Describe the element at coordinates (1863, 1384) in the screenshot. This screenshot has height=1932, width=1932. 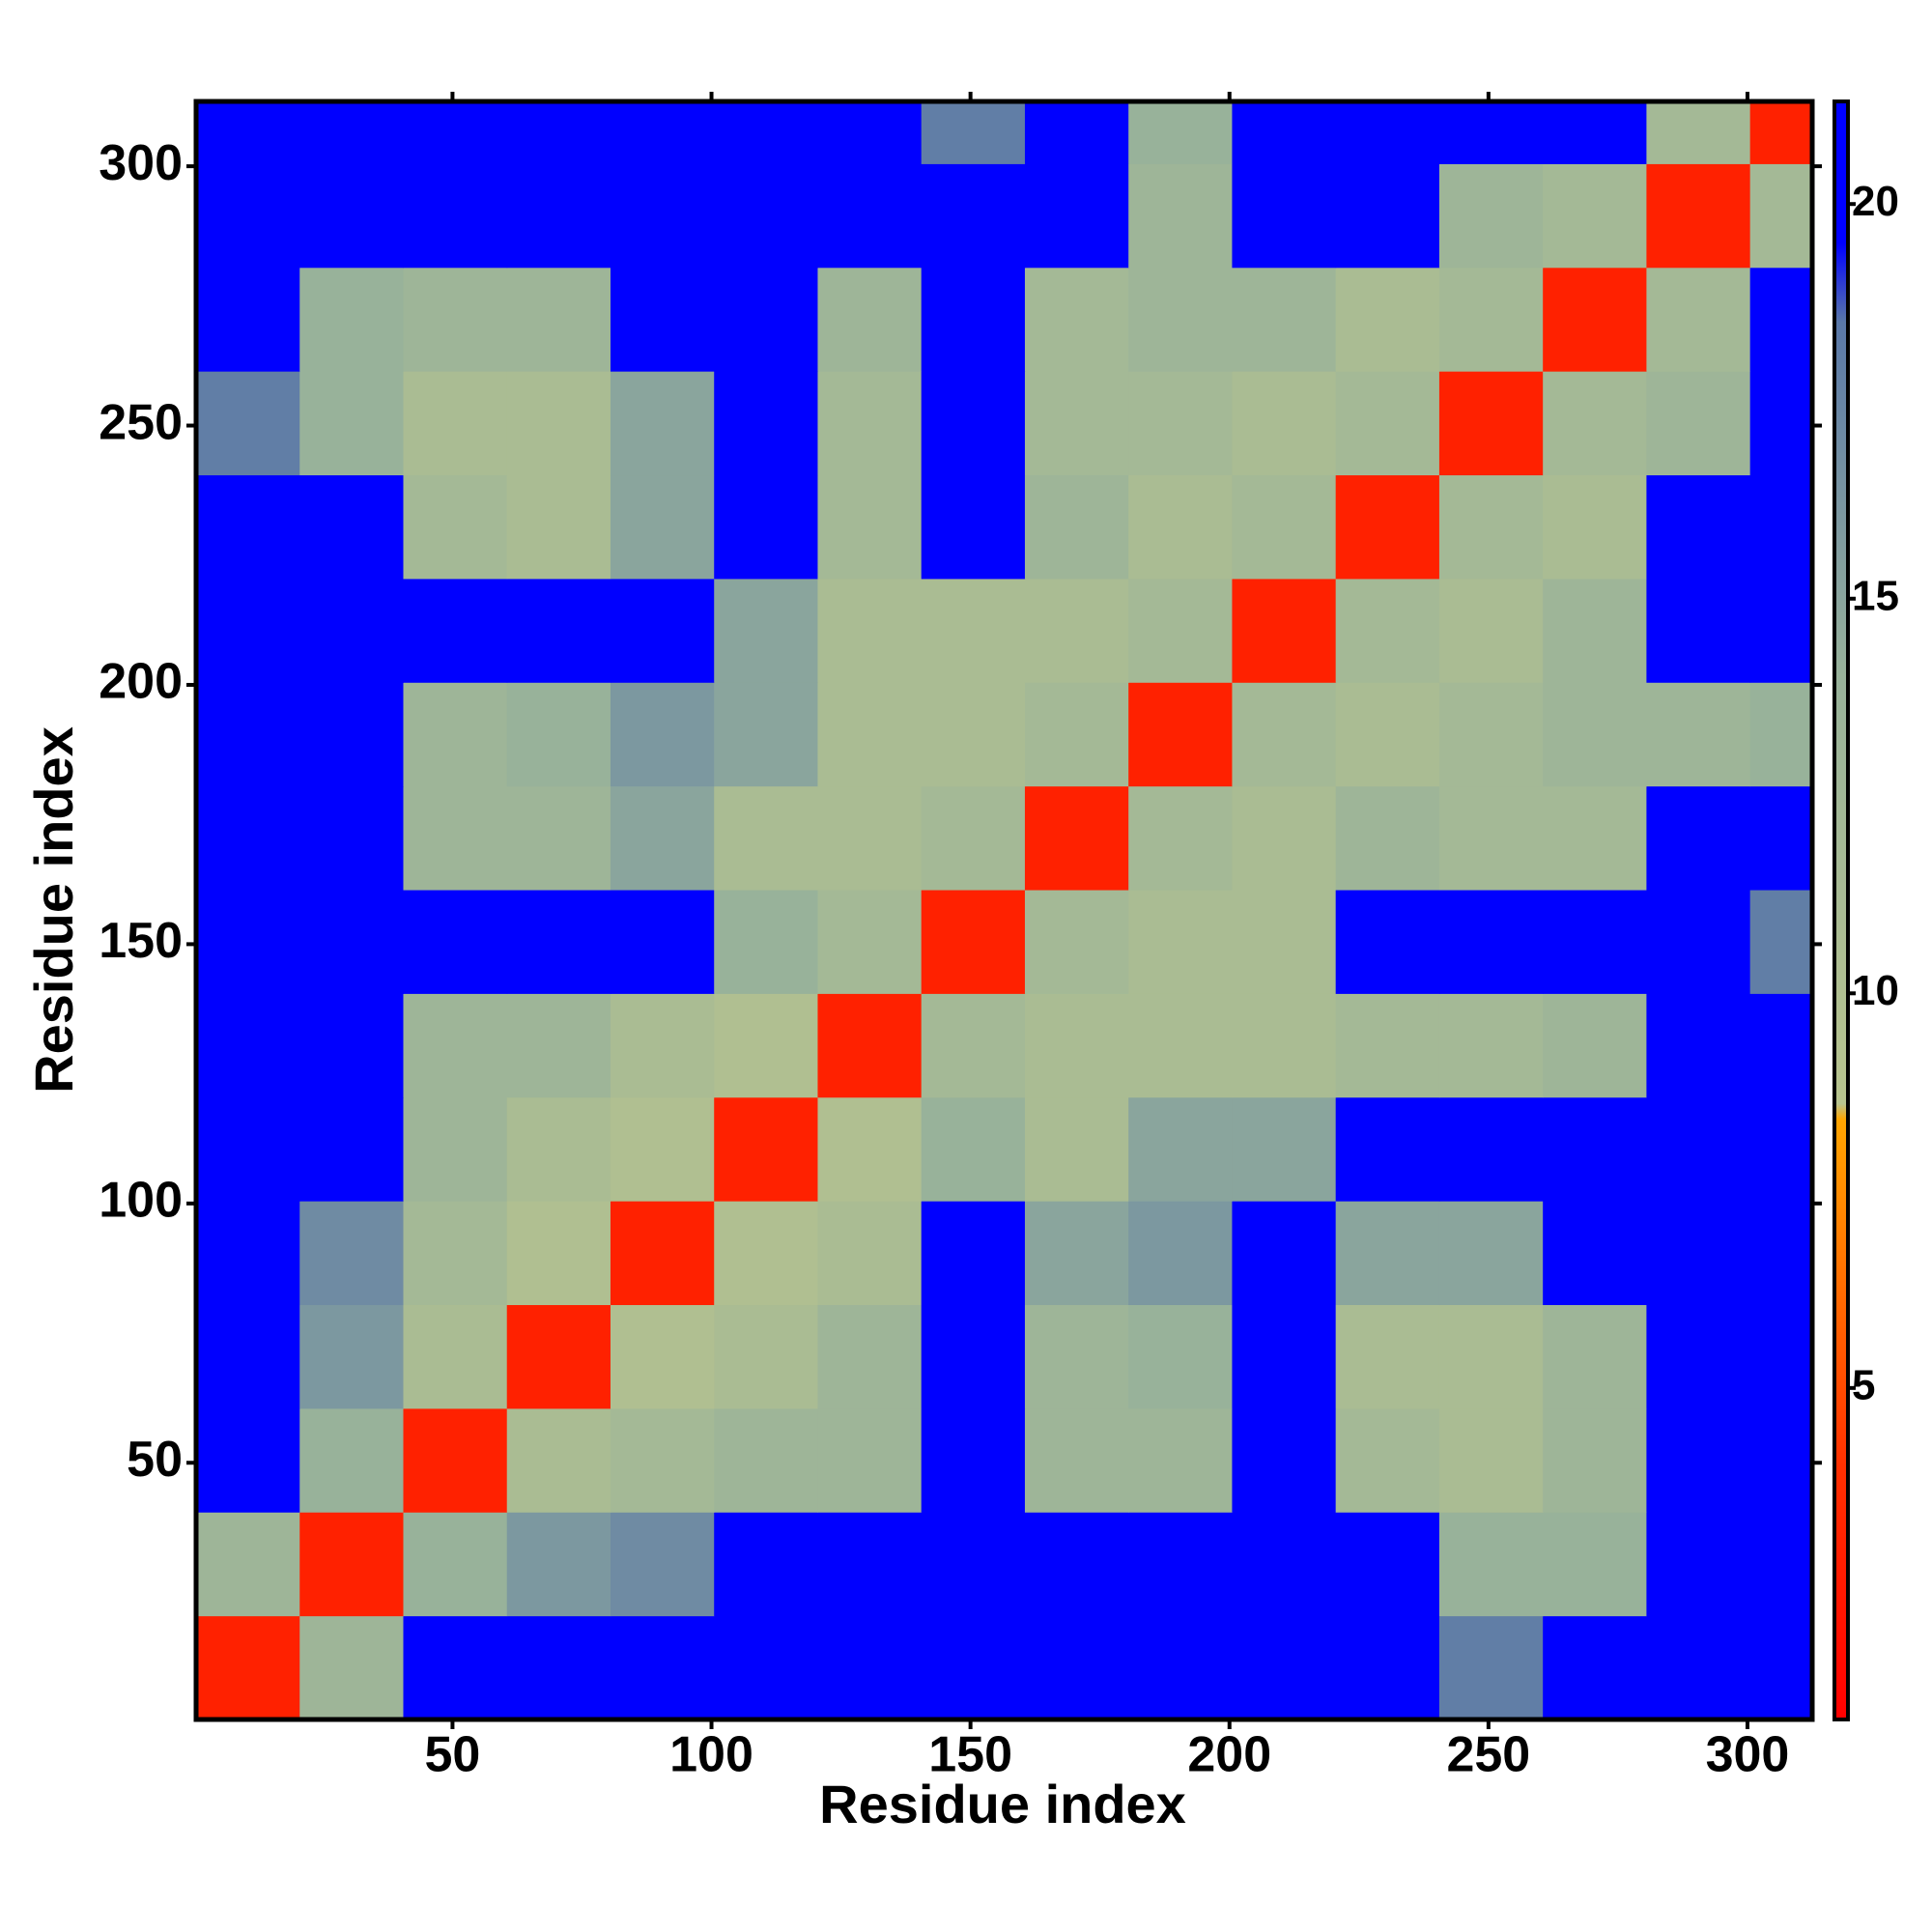
I see `colorbar-tick-label: 5` at that location.